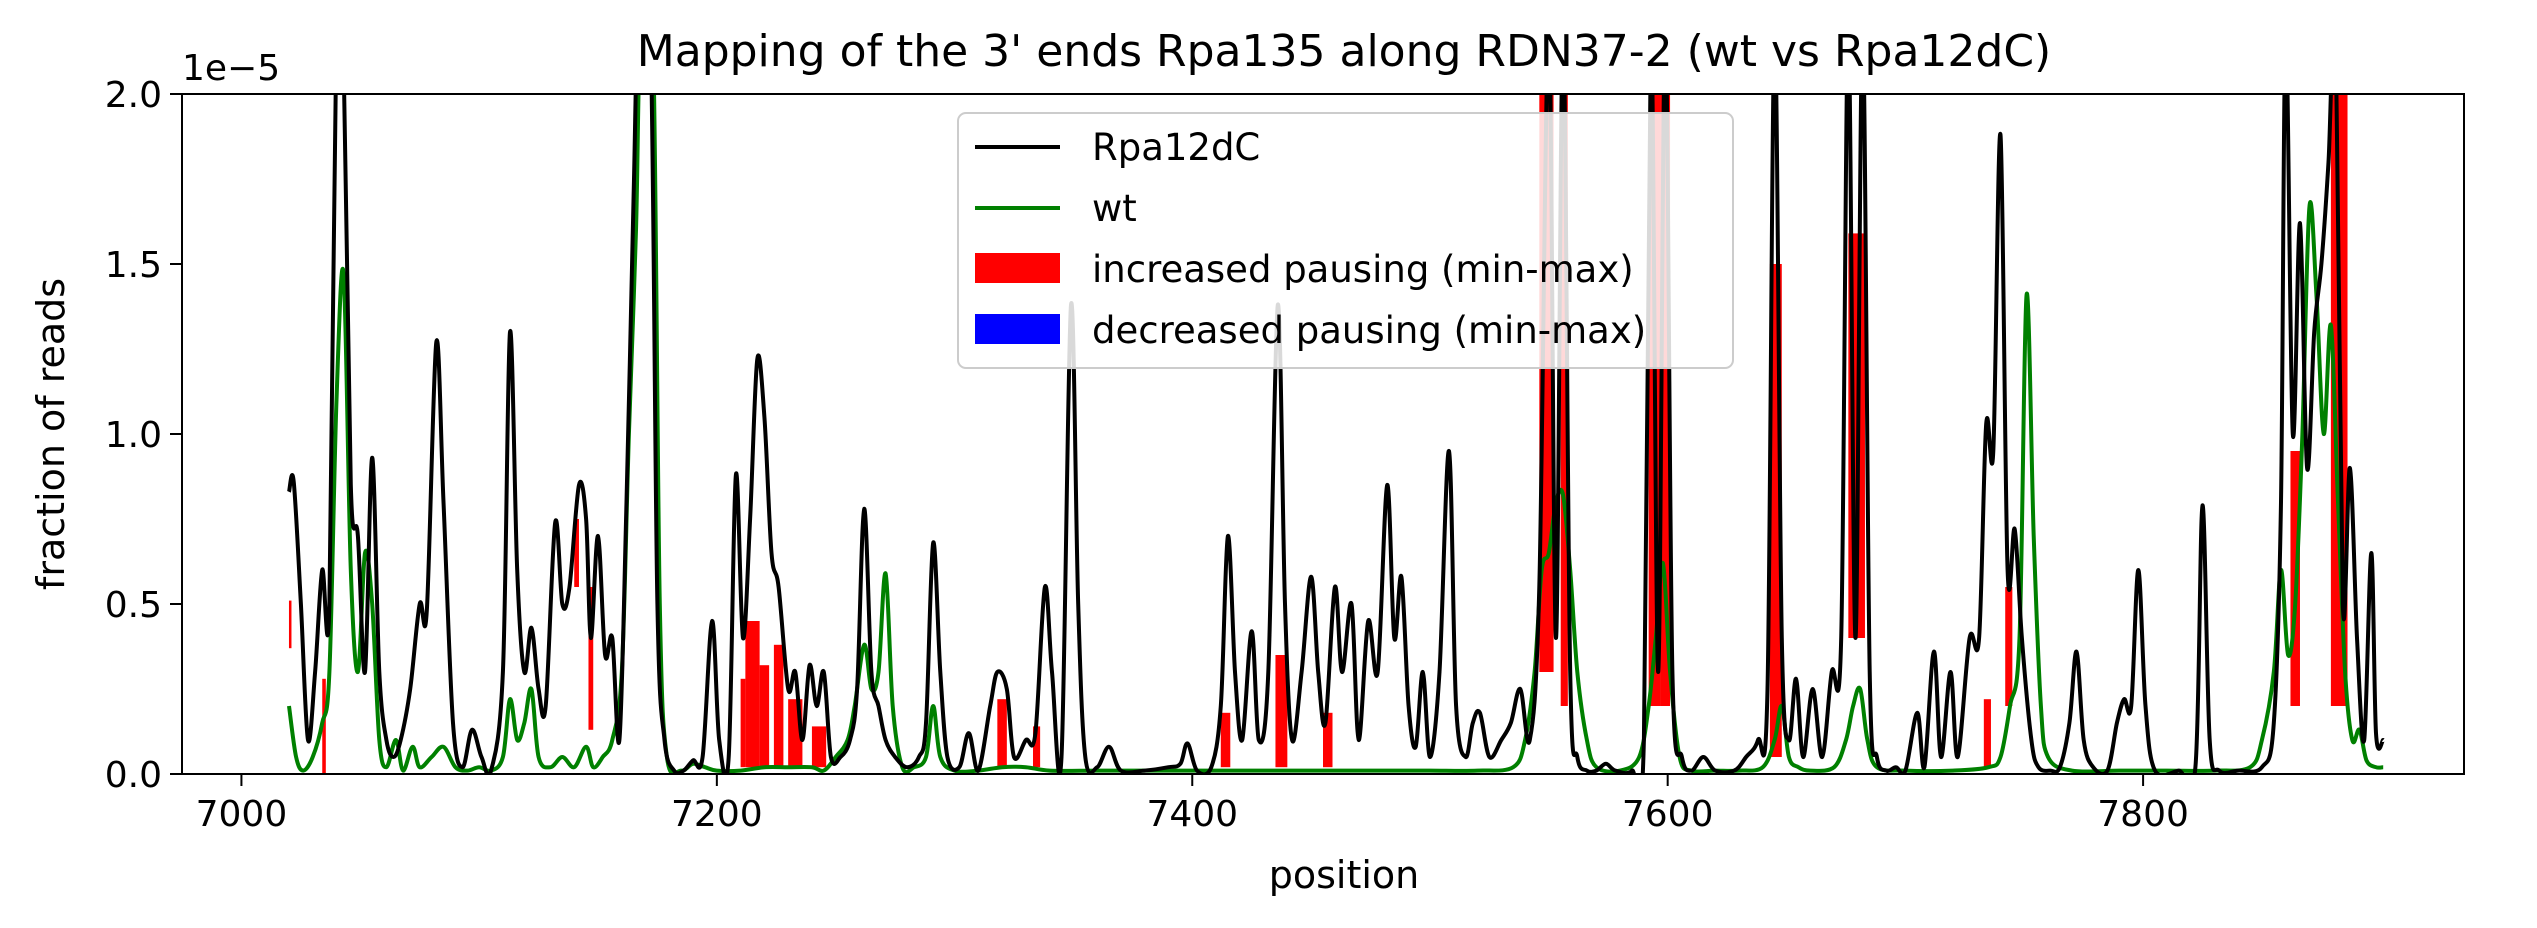 This screenshot has height=928, width=2537. What do you see at coordinates (242, 814) in the screenshot?
I see `x-tick-label: 7000` at bounding box center [242, 814].